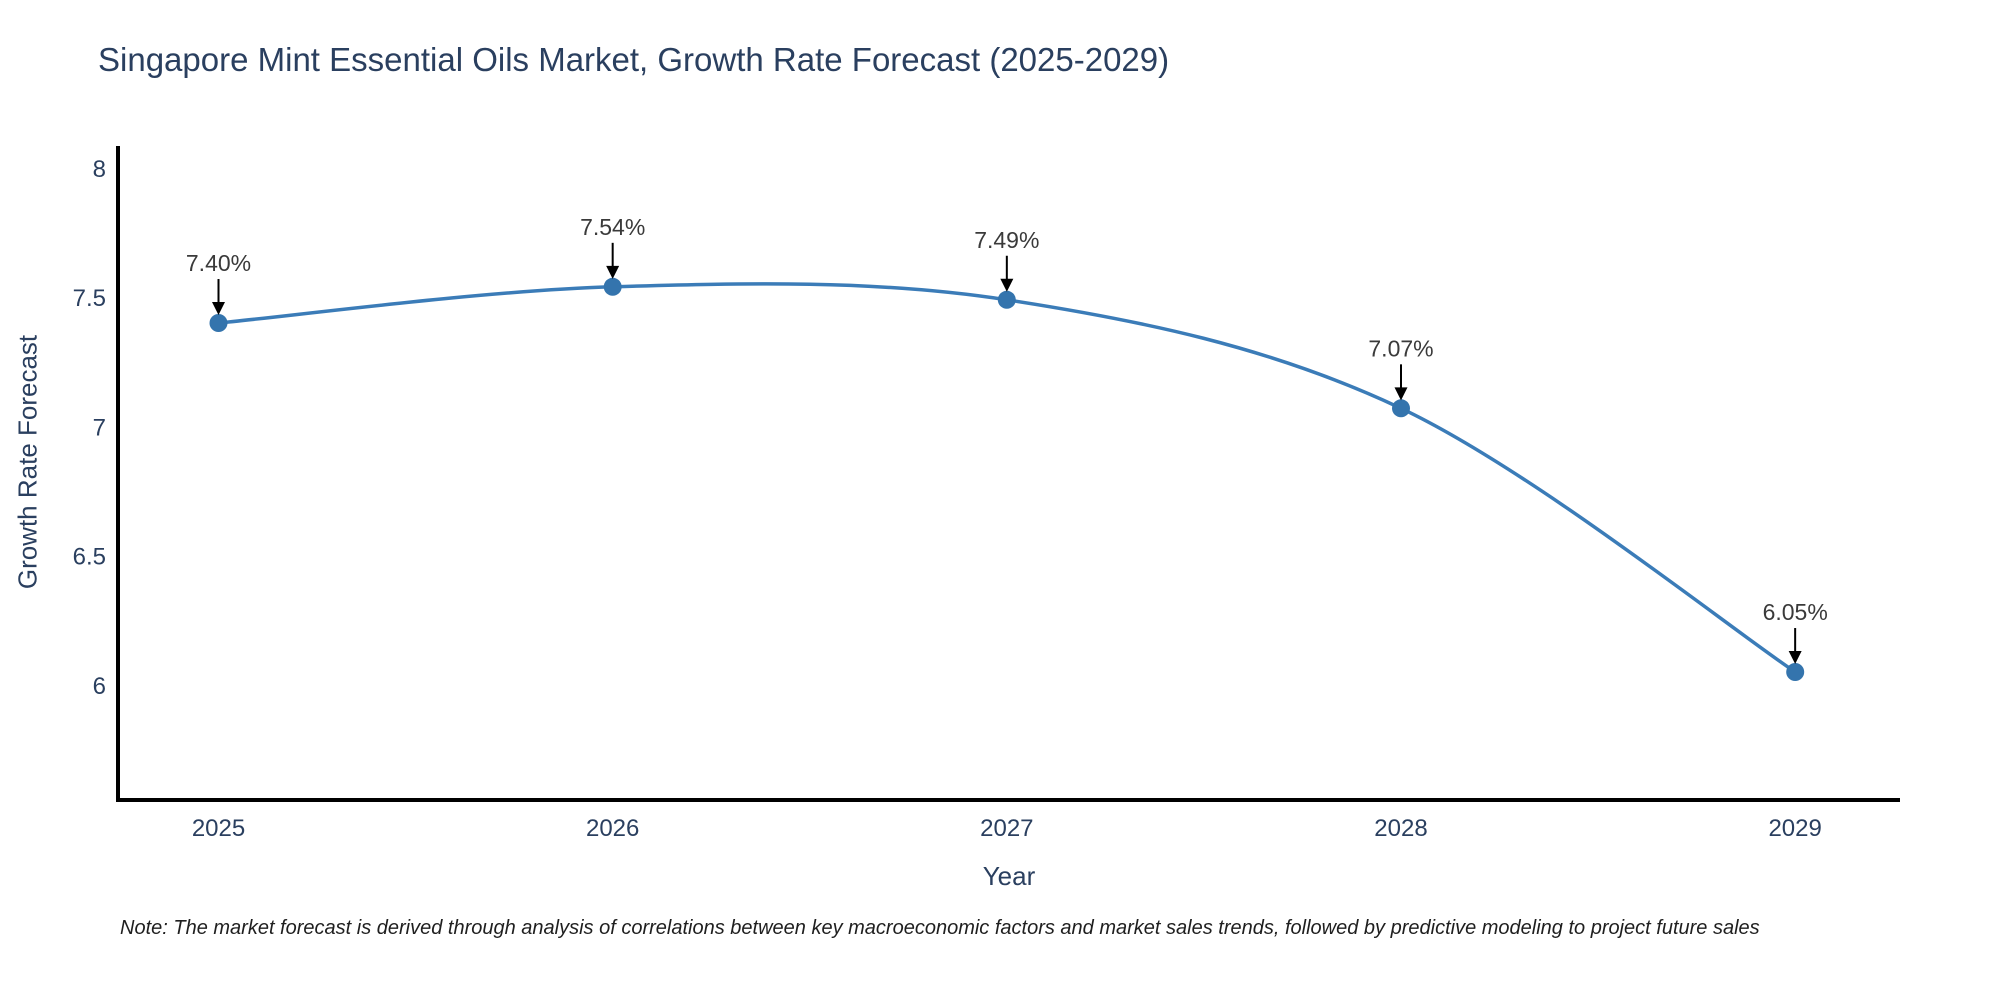 The image size is (2000, 1000). I want to click on data-point-label: 7.07%, so click(1400, 348).